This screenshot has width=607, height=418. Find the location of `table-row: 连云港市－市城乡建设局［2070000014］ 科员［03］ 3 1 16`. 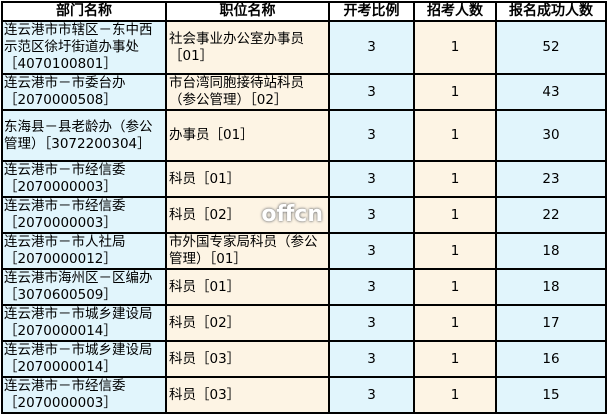

table-row: 连云港市－市城乡建设局［2070000014］ 科员［03］ 3 1 16 is located at coordinates (304, 359).